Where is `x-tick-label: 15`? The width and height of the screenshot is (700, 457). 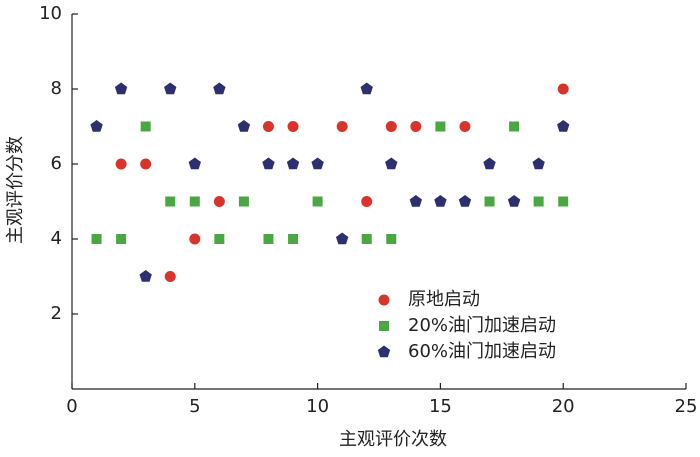 x-tick-label: 15 is located at coordinates (440, 406).